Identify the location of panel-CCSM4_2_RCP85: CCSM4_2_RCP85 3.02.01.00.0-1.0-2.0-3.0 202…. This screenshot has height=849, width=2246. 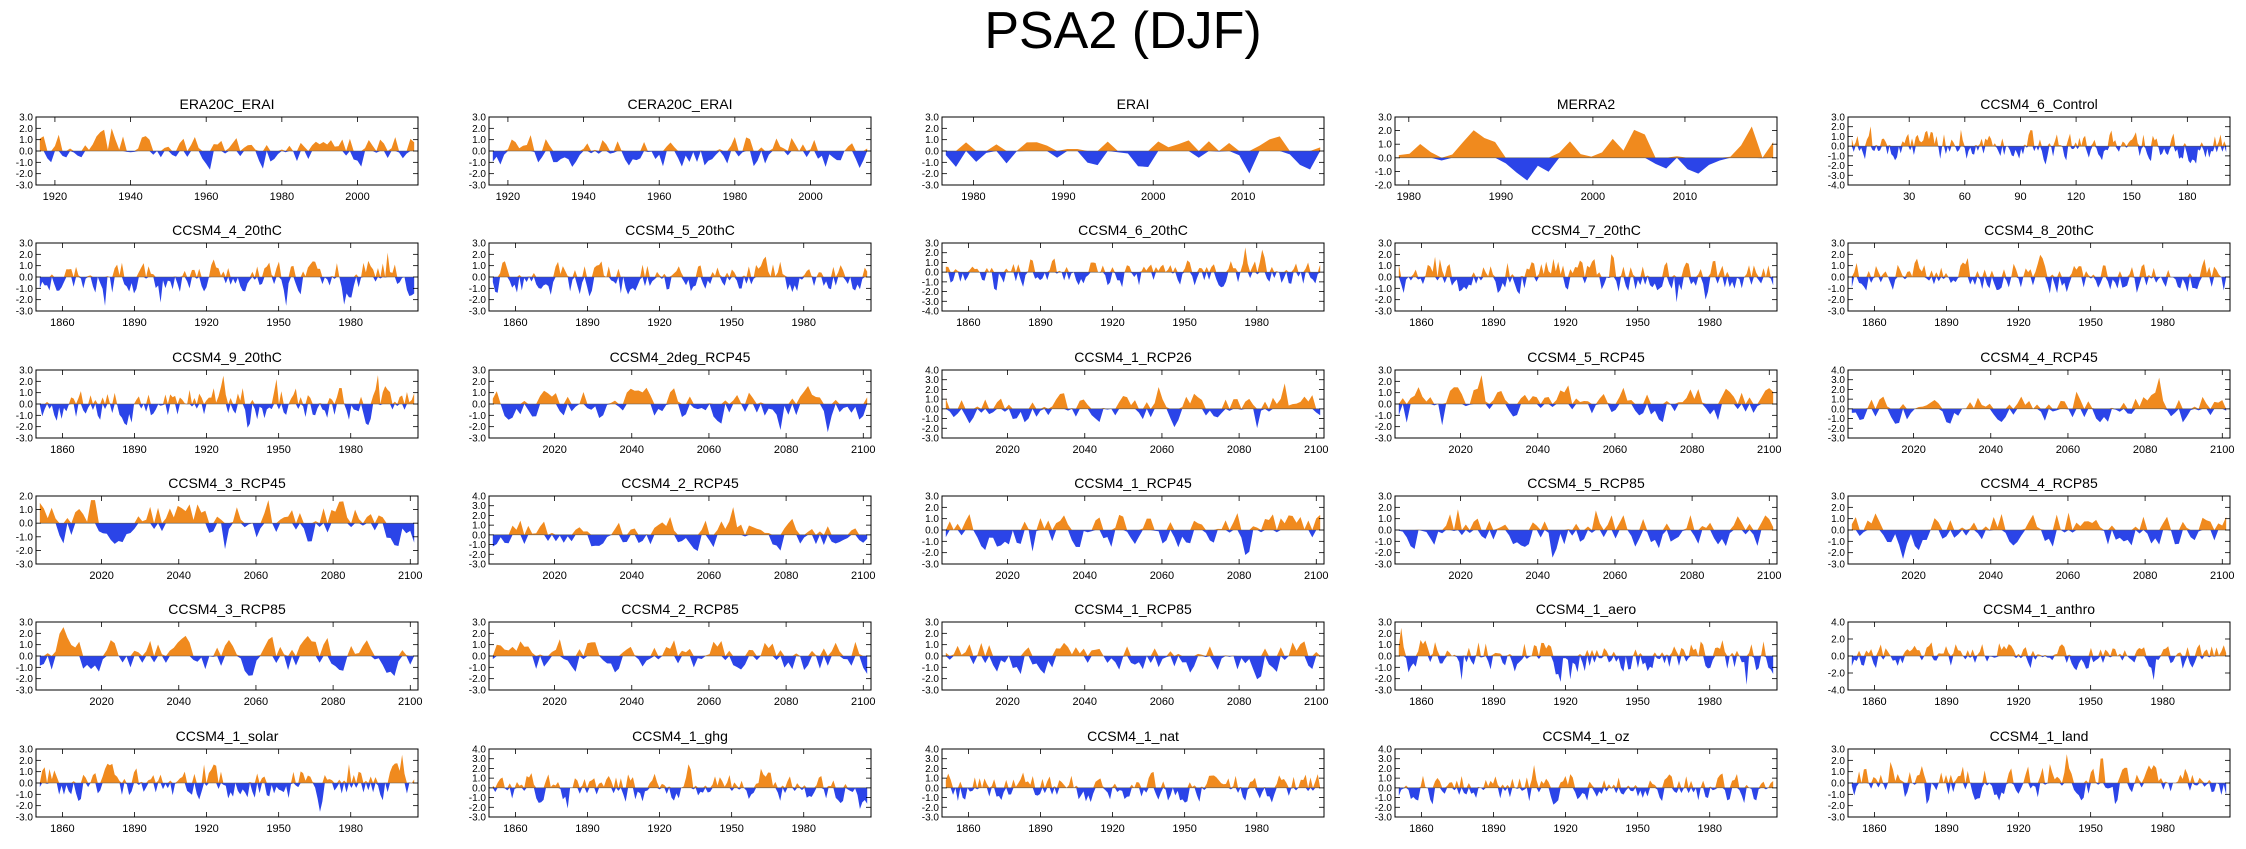
(672, 654).